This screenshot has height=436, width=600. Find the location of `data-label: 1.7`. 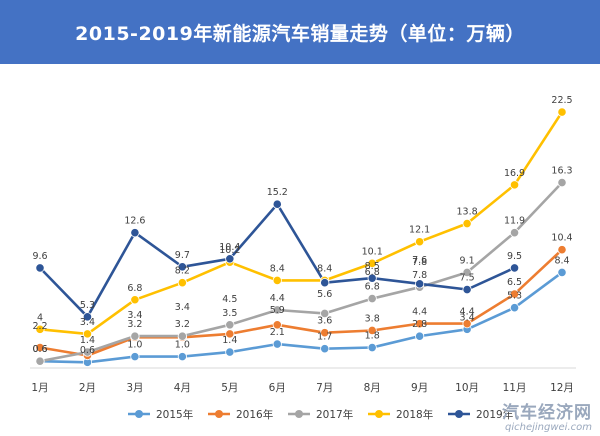

data-label: 1.7 is located at coordinates (324, 337).